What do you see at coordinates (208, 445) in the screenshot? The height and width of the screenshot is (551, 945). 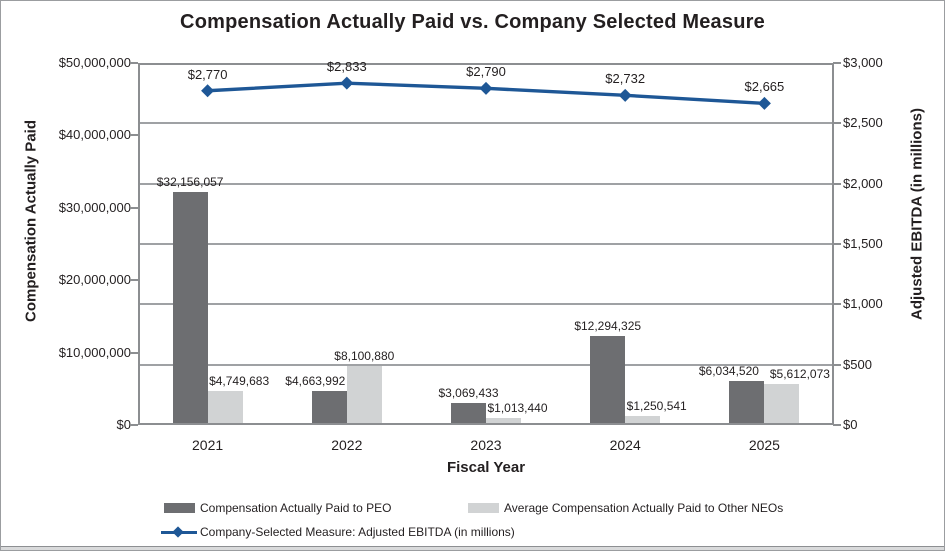 I see `x-axis-tick-label: 2021` at bounding box center [208, 445].